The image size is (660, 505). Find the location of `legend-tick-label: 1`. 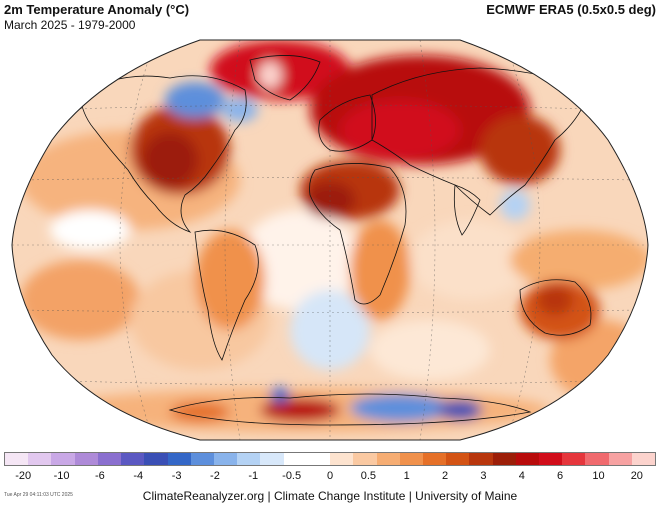

legend-tick-label: 1 is located at coordinates (406, 476).